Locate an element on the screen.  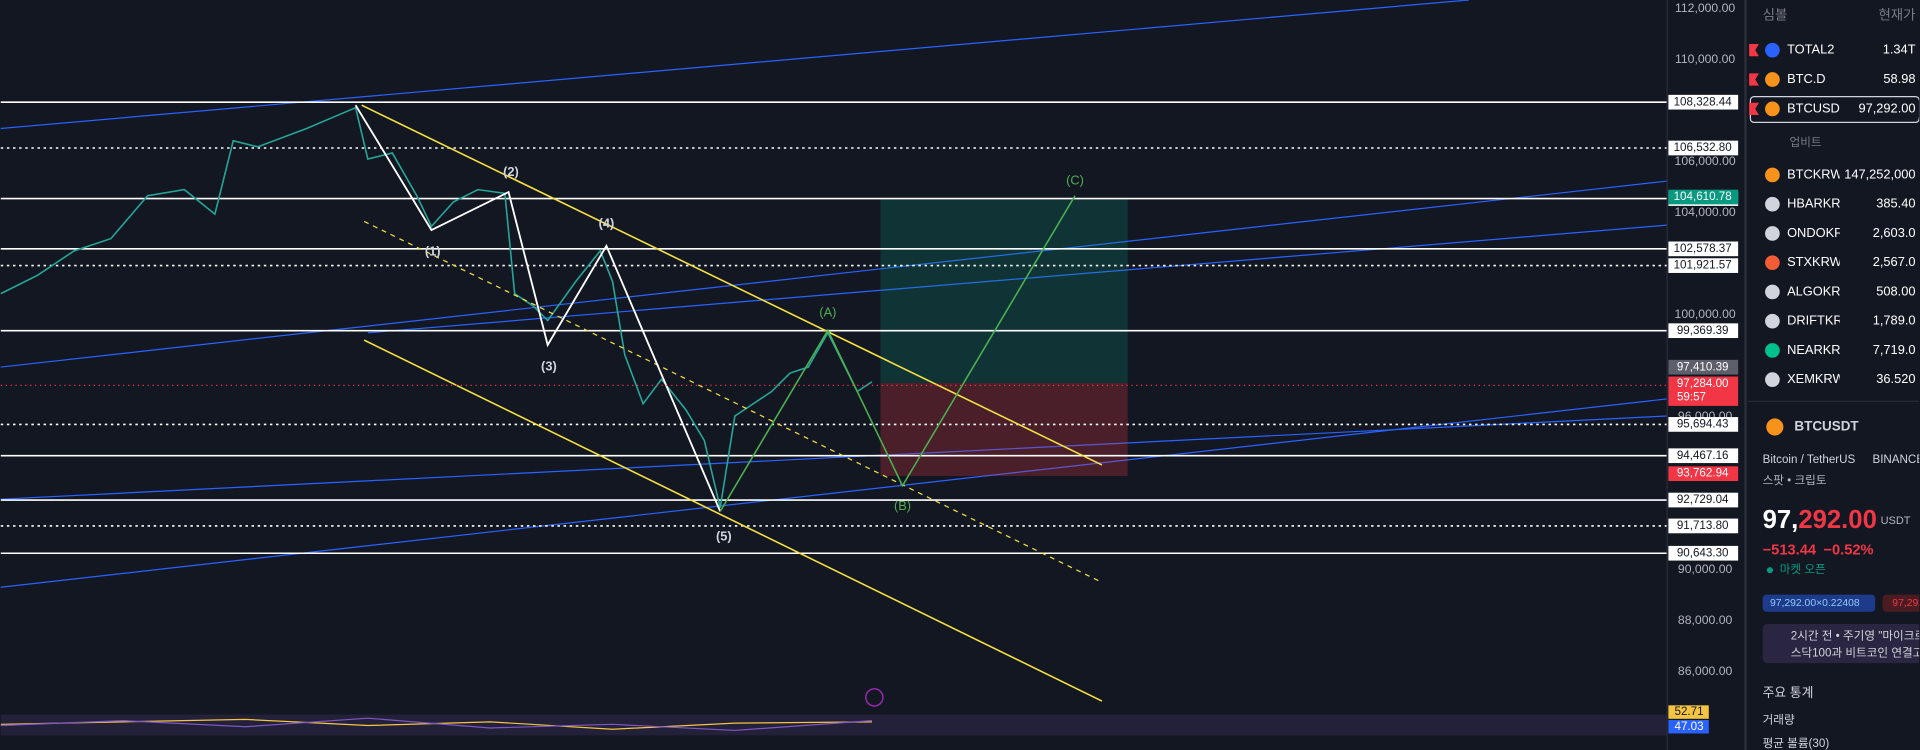
price-tick-label: 86,000.00 is located at coordinates (1705, 671).